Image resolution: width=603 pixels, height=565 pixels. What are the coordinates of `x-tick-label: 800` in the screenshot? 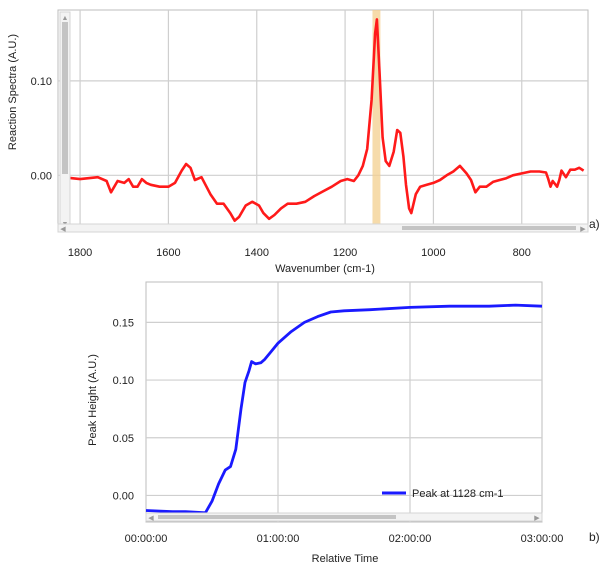 It's located at (522, 253).